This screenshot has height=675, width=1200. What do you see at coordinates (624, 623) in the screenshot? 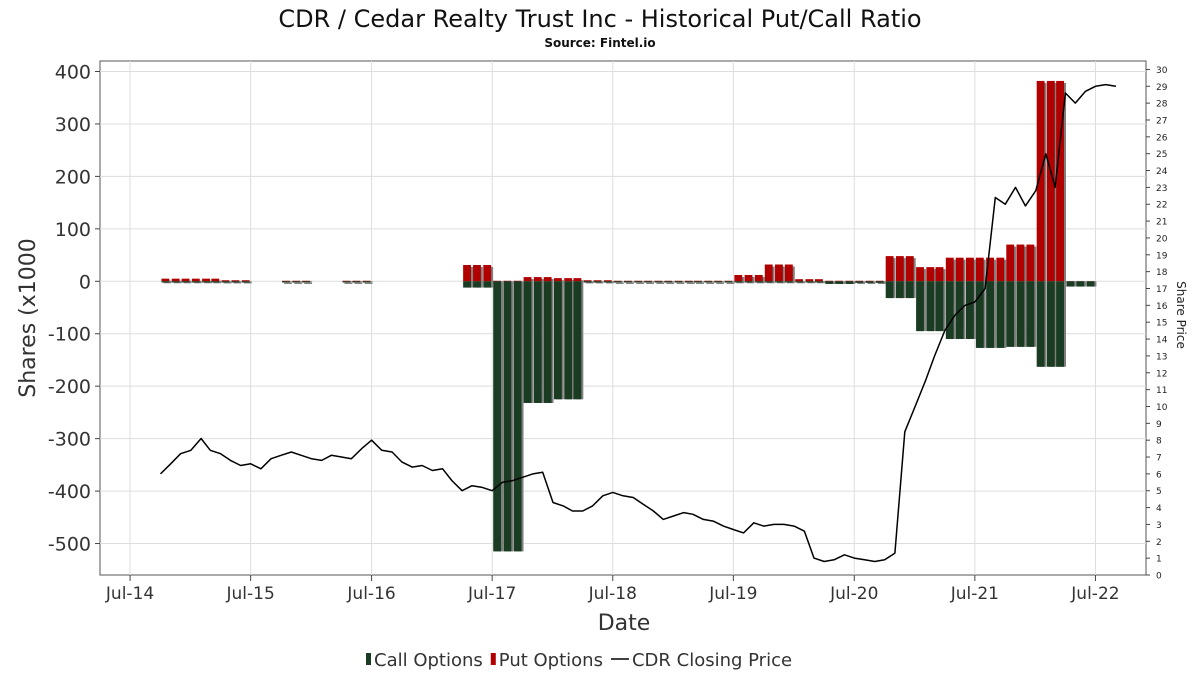
I see `x-axis-label: Date` at bounding box center [624, 623].